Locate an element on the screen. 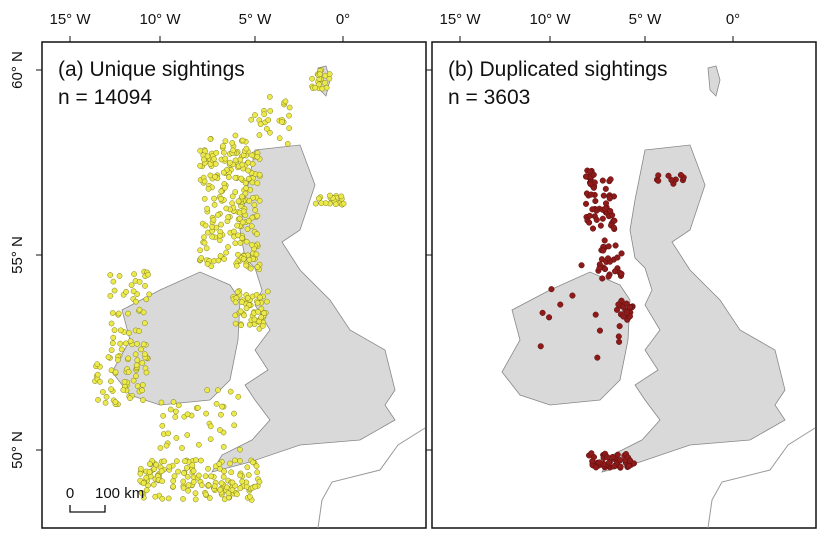 The height and width of the screenshot is (546, 830). x-axis-label: 10° W is located at coordinates (550, 19).